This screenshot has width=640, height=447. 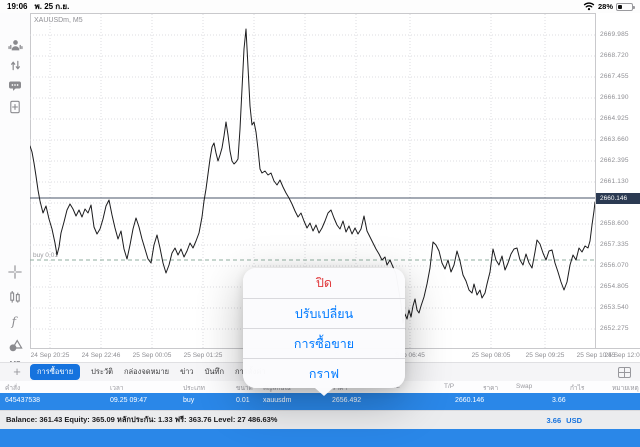 I want to click on swap-arrows-icon, so click(x=15, y=65).